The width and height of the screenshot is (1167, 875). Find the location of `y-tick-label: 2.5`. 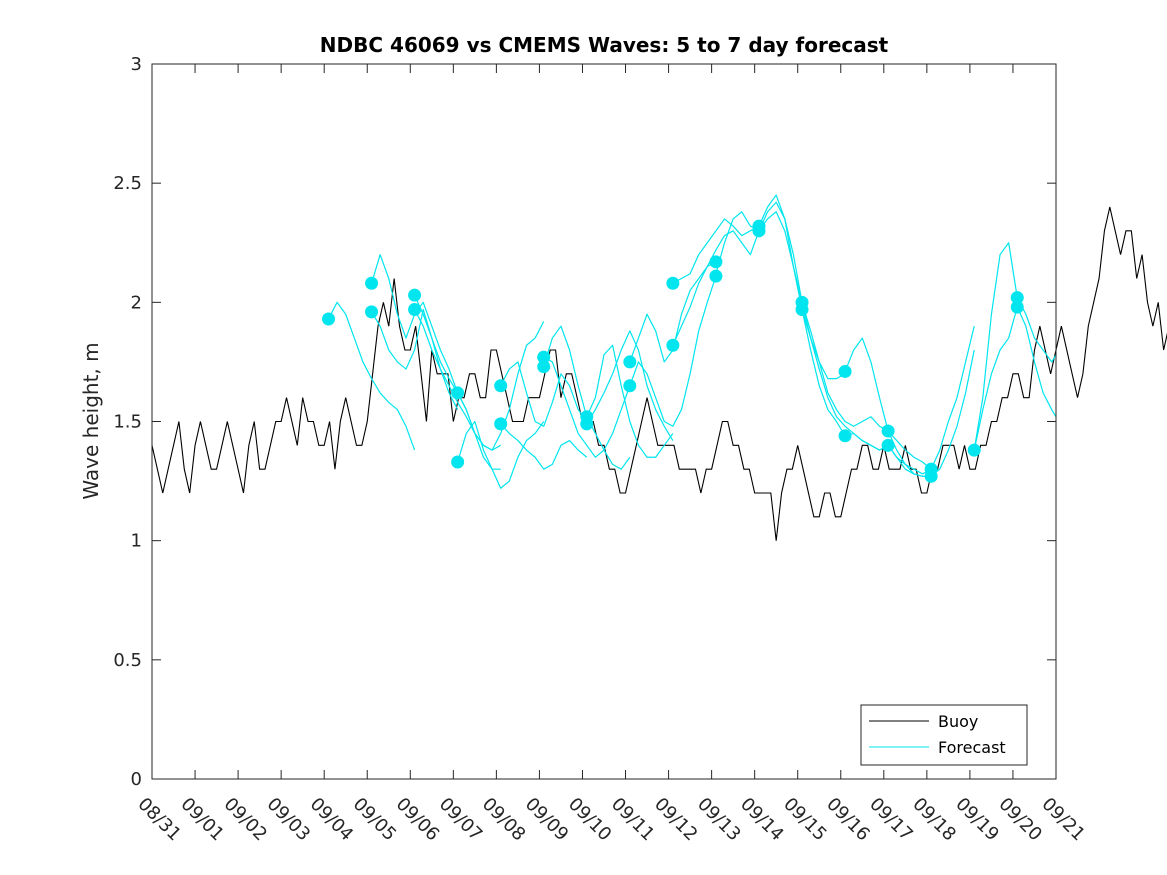

y-tick-label: 2.5 is located at coordinates (127, 183).